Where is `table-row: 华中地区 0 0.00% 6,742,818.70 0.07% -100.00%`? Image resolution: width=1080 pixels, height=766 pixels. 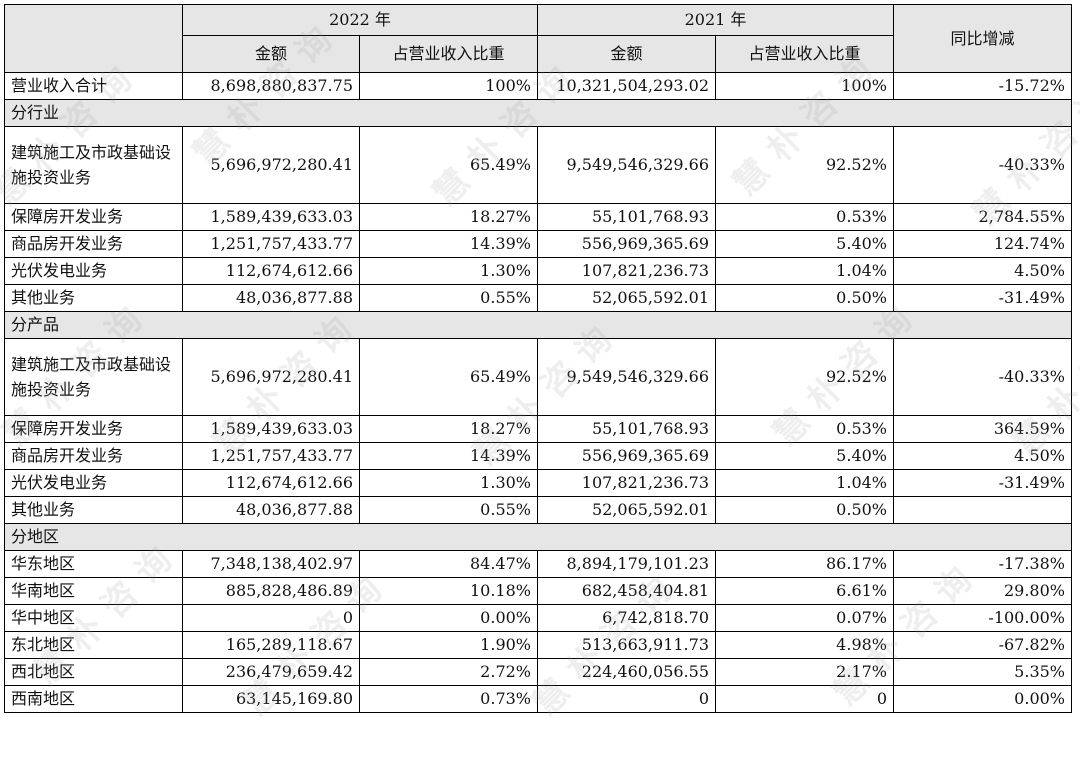 table-row: 华中地区 0 0.00% 6,742,818.70 0.07% -100.00% is located at coordinates (538, 618).